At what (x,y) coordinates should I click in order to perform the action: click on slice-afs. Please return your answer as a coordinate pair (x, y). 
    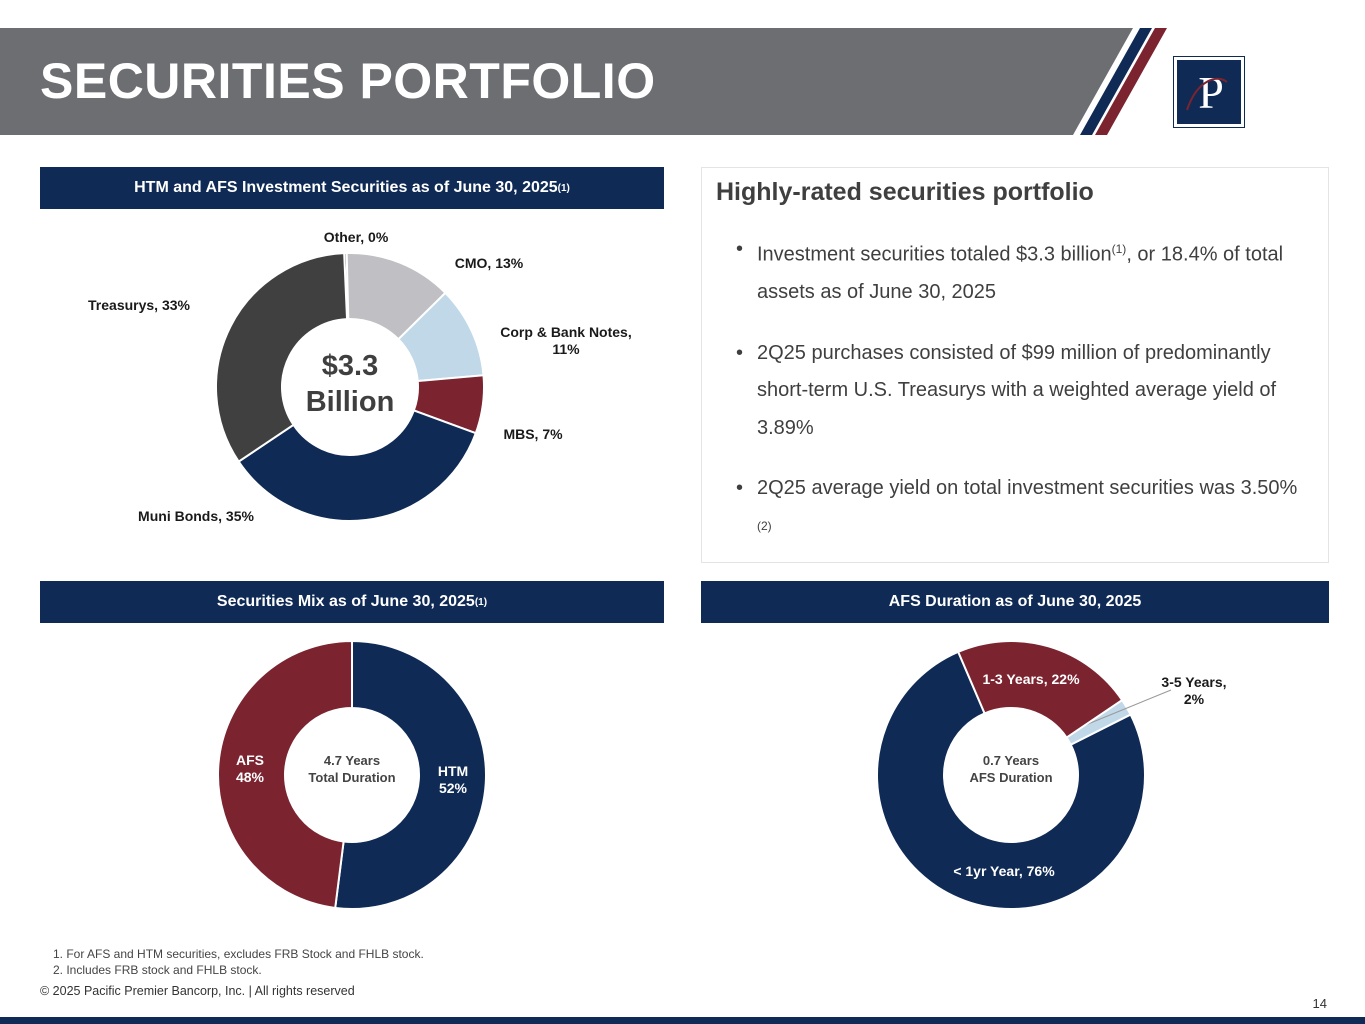
    Looking at the image, I should click on (285, 774).